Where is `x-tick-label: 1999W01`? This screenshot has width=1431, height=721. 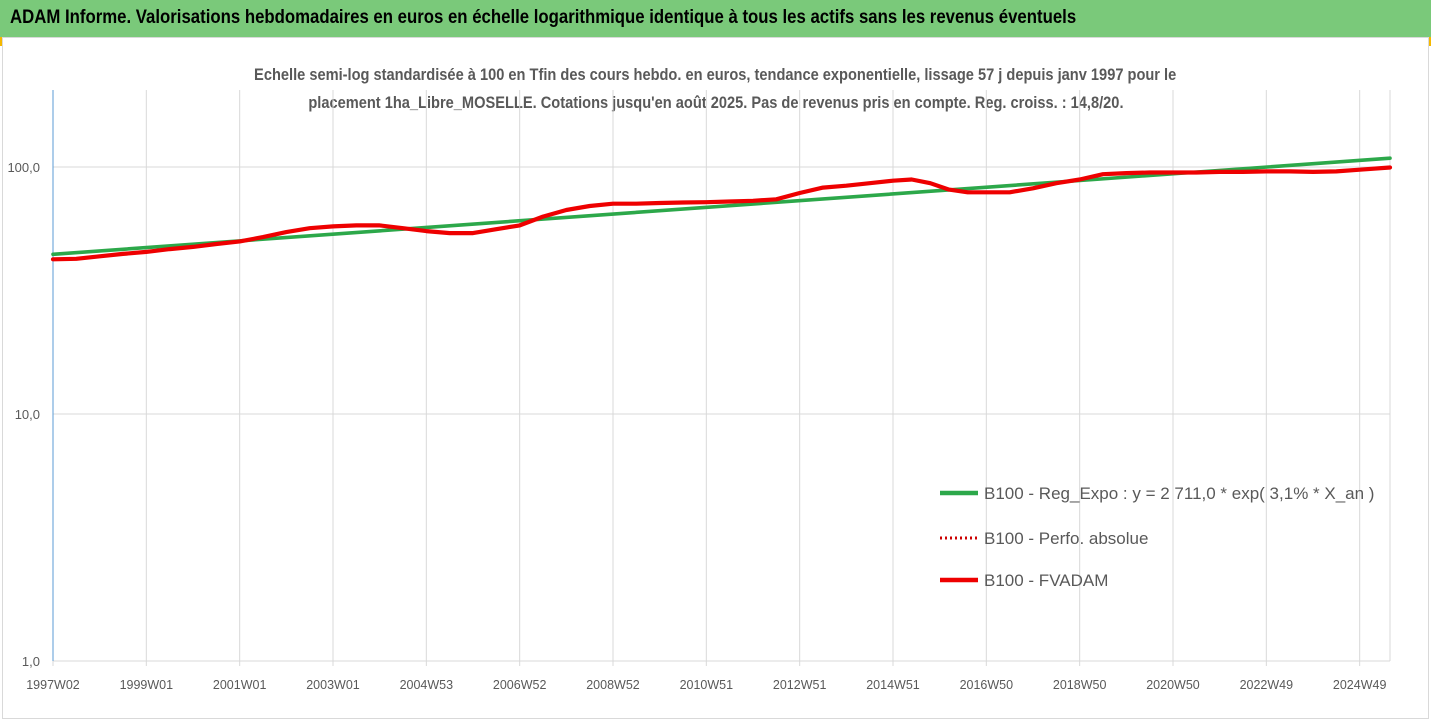
x-tick-label: 1999W01 is located at coordinates (147, 685).